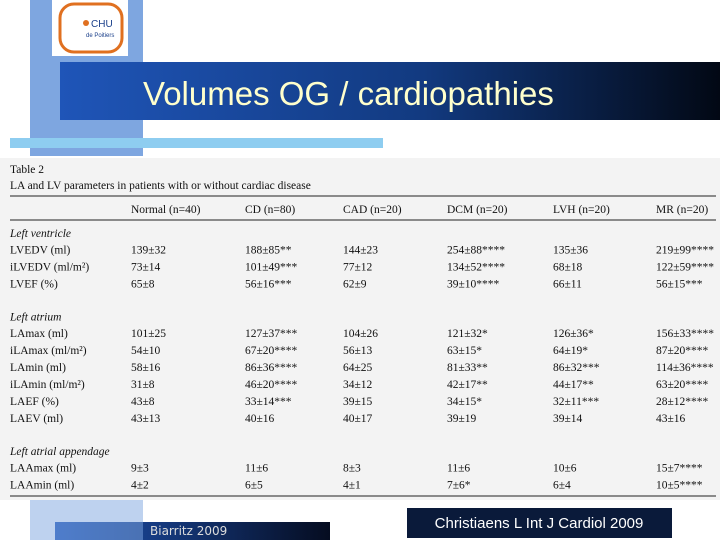 This screenshot has height=540, width=720. Describe the element at coordinates (467, 368) in the screenshot. I see `cell: 81±33**` at that location.